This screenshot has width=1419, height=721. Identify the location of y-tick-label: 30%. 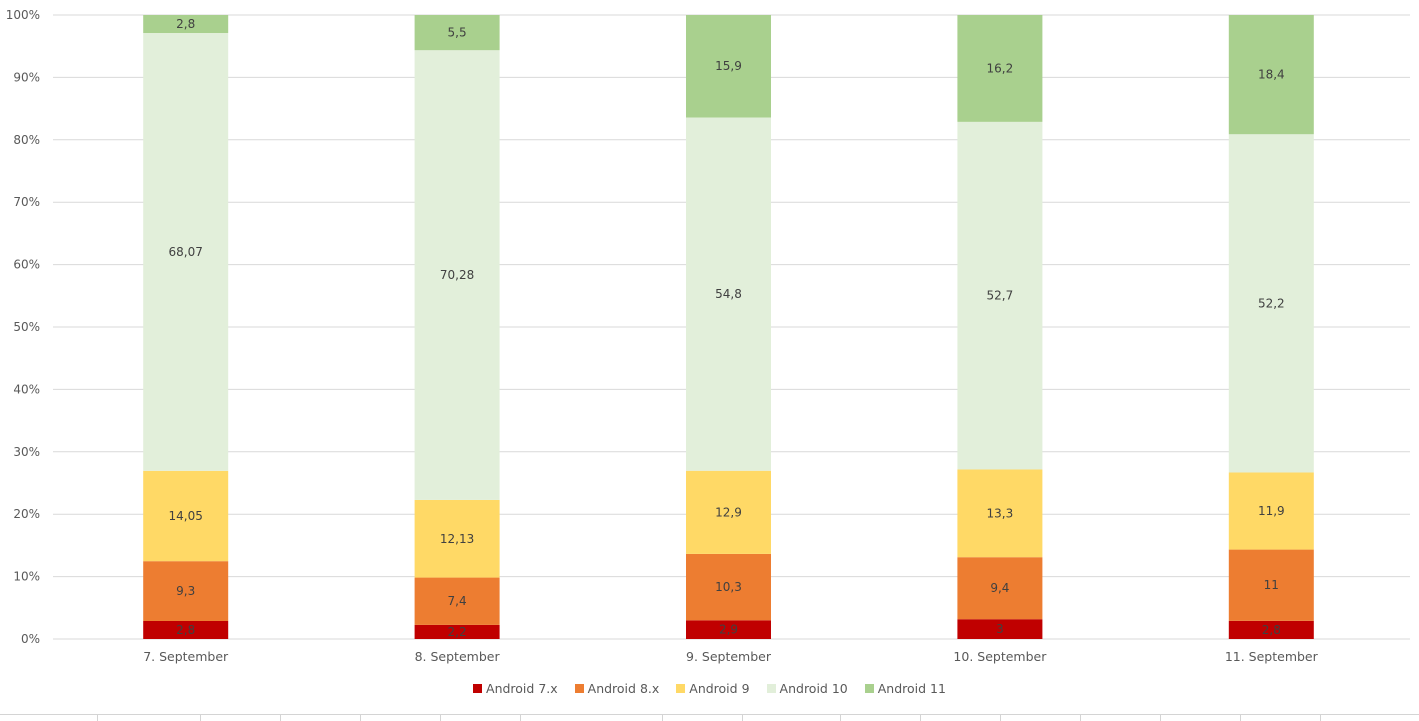
(26, 452).